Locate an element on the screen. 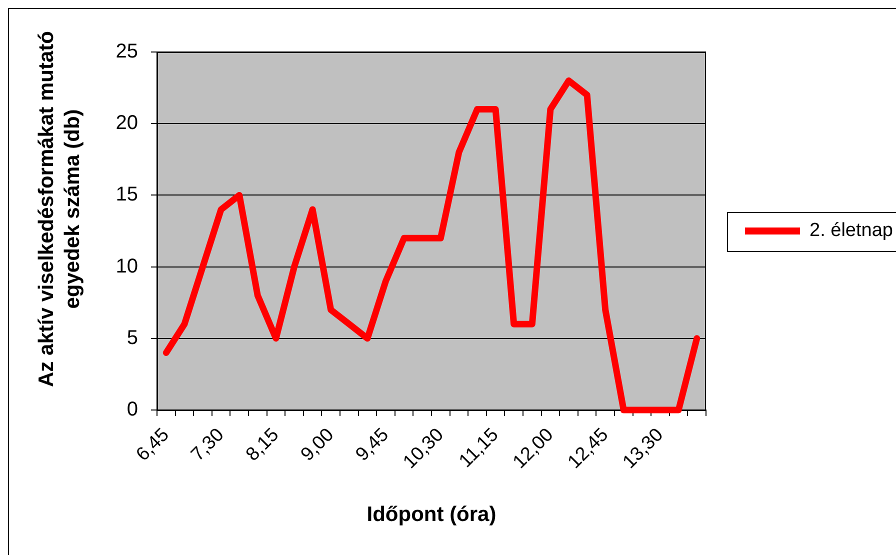 The height and width of the screenshot is (555, 896). y-tick-label: 0 is located at coordinates (132, 409).